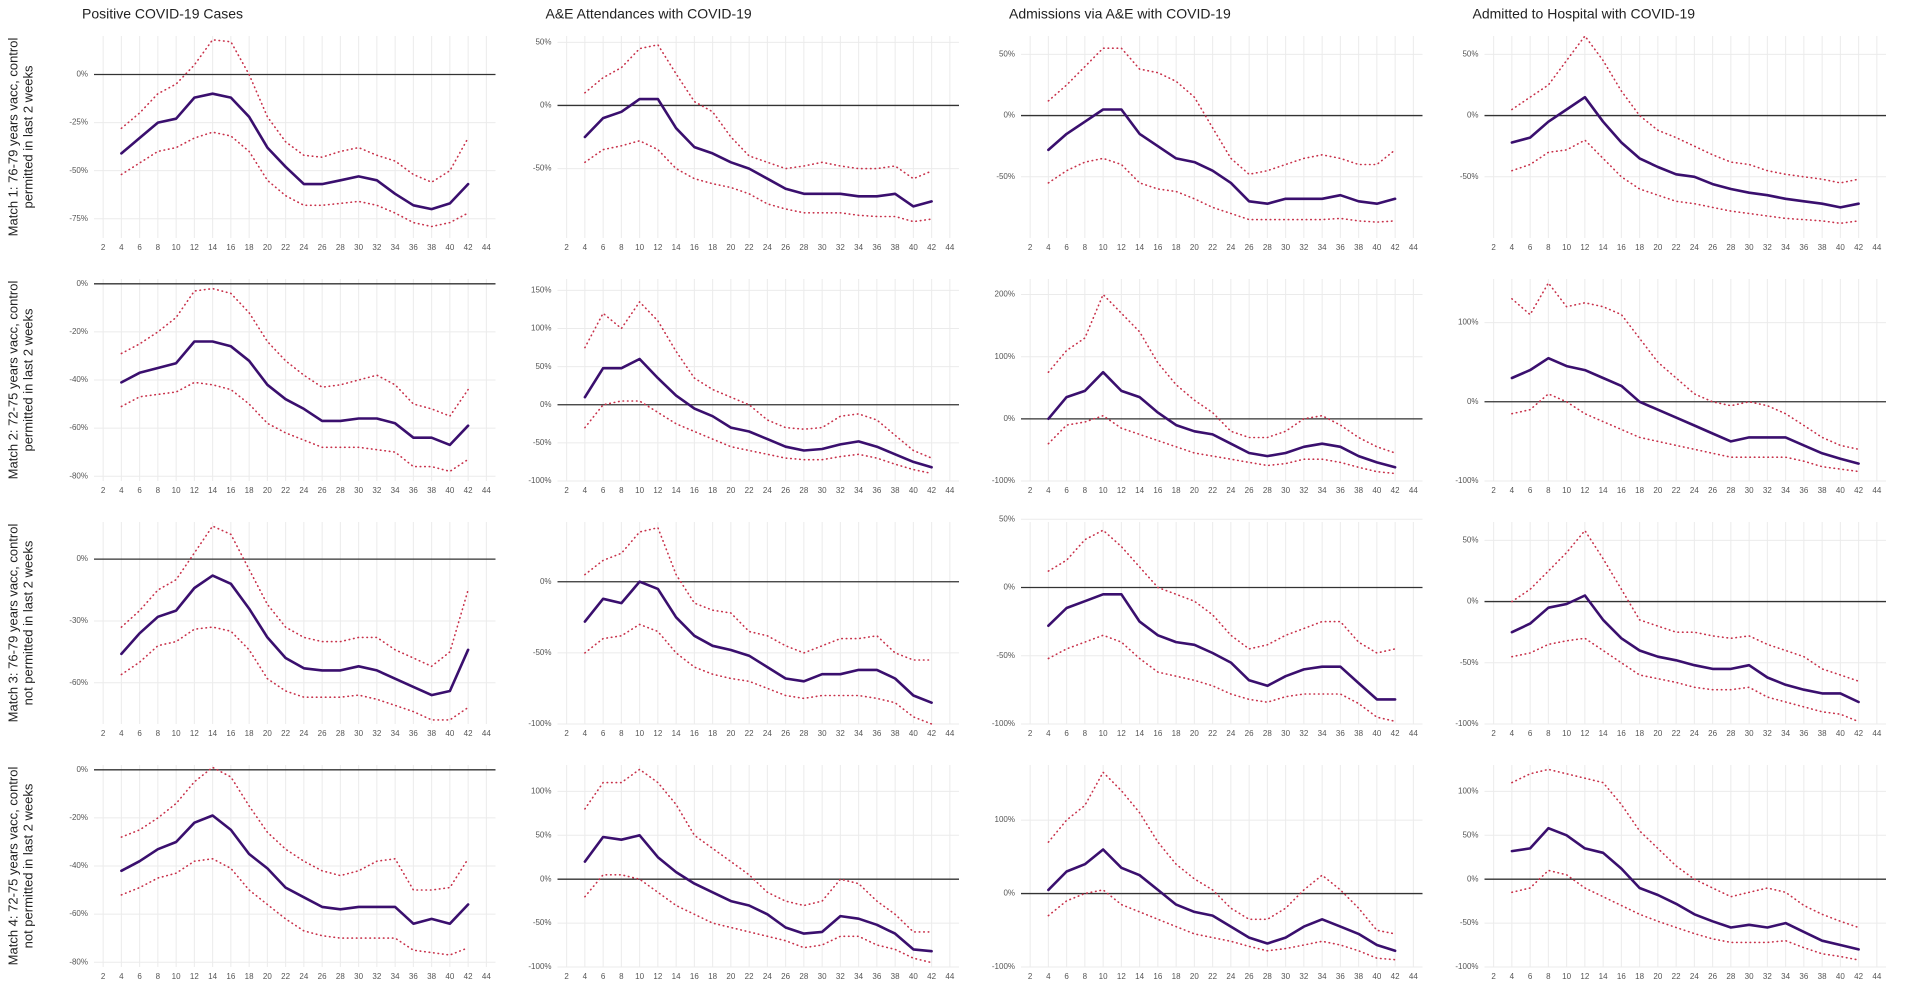 Image resolution: width=1906 pixels, height=1003 pixels. What do you see at coordinates (78, 218) in the screenshot?
I see `y-tick-label: -75%` at bounding box center [78, 218].